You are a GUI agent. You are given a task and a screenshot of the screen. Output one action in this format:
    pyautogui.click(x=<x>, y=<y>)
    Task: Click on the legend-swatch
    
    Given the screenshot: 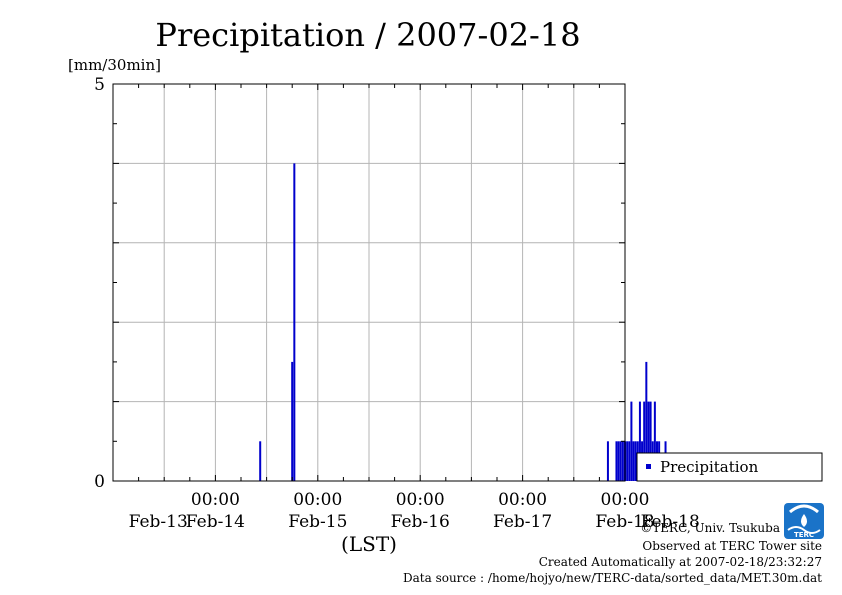 What is the action you would take?
    pyautogui.click(x=648, y=466)
    